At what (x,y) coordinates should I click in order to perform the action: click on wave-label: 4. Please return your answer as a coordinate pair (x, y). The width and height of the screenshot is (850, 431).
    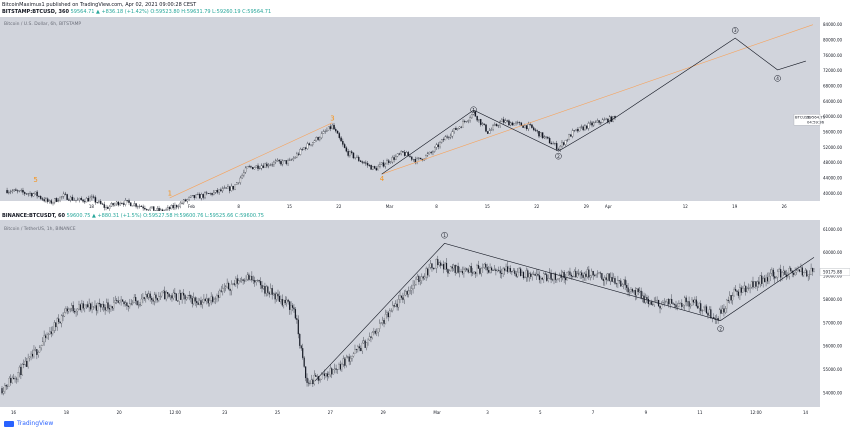
    Looking at the image, I should click on (777, 78).